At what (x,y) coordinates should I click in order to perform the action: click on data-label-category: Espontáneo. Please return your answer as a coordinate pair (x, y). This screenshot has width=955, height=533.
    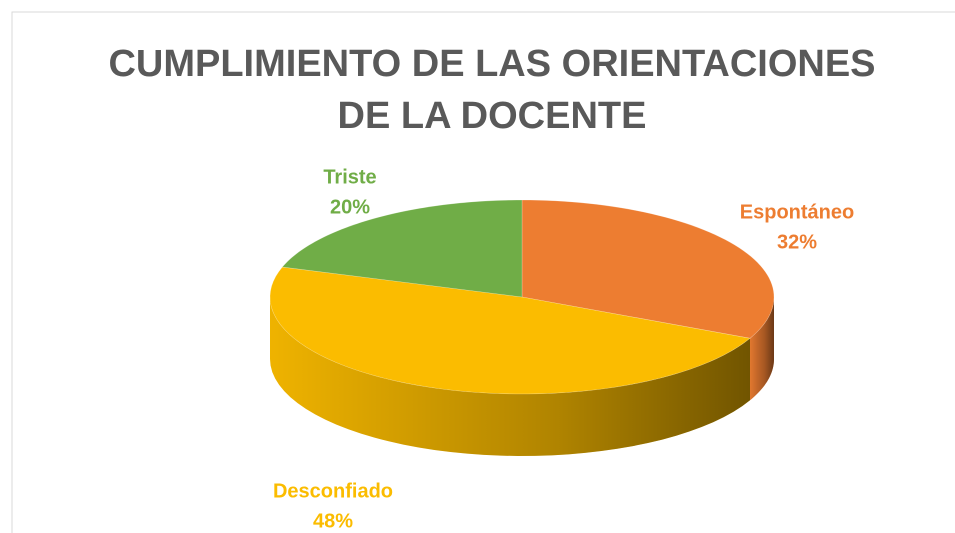
    Looking at the image, I should click on (797, 212).